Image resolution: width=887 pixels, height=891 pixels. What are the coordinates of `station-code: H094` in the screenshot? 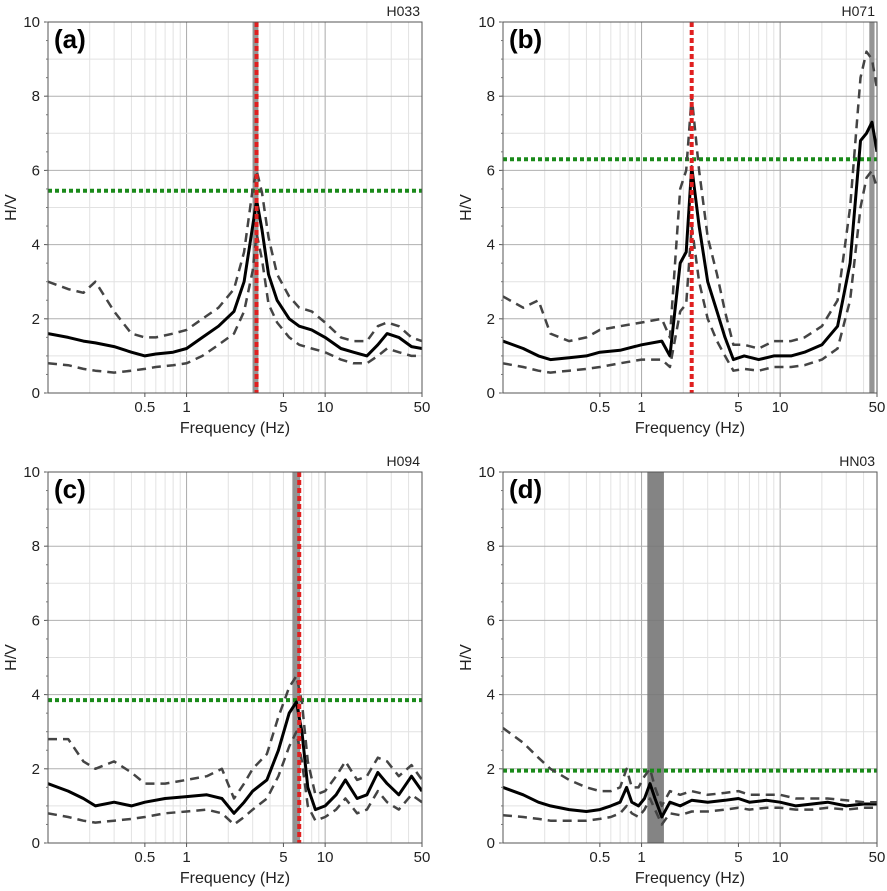 It's located at (404, 461).